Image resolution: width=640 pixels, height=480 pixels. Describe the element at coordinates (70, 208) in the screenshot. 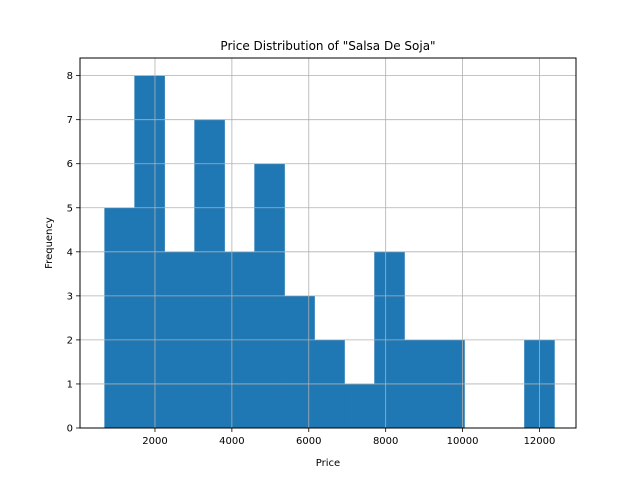

I see `y-tick-label: 5` at that location.